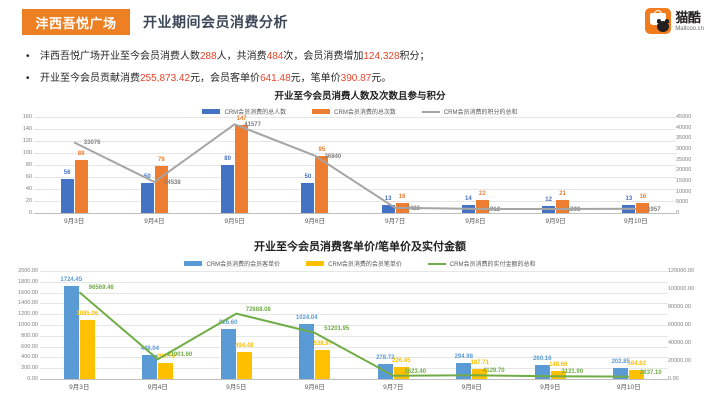 The height and width of the screenshot is (405, 720). What do you see at coordinates (29, 357) in the screenshot?
I see `axis-tick-label: 400.00` at bounding box center [29, 357].